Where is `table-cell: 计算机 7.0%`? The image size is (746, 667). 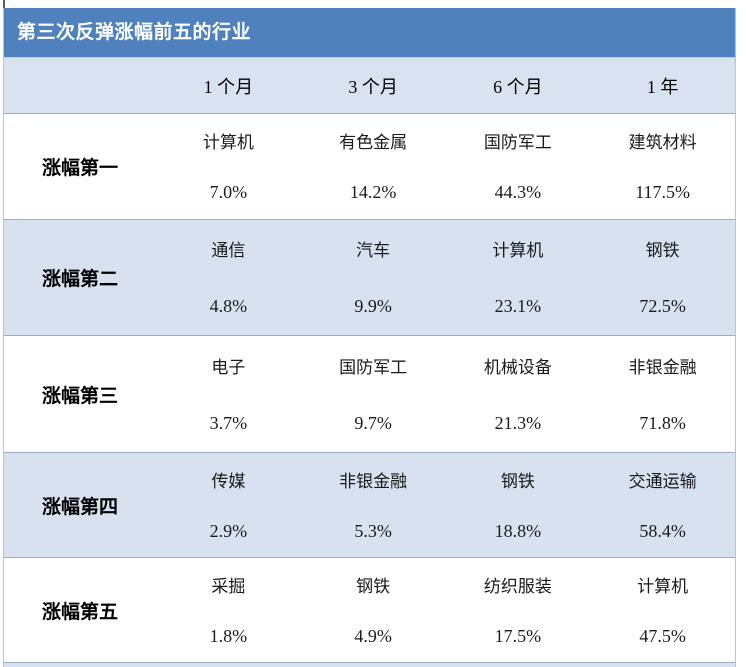
table-cell: 计算机 7.0% is located at coordinates (228, 166).